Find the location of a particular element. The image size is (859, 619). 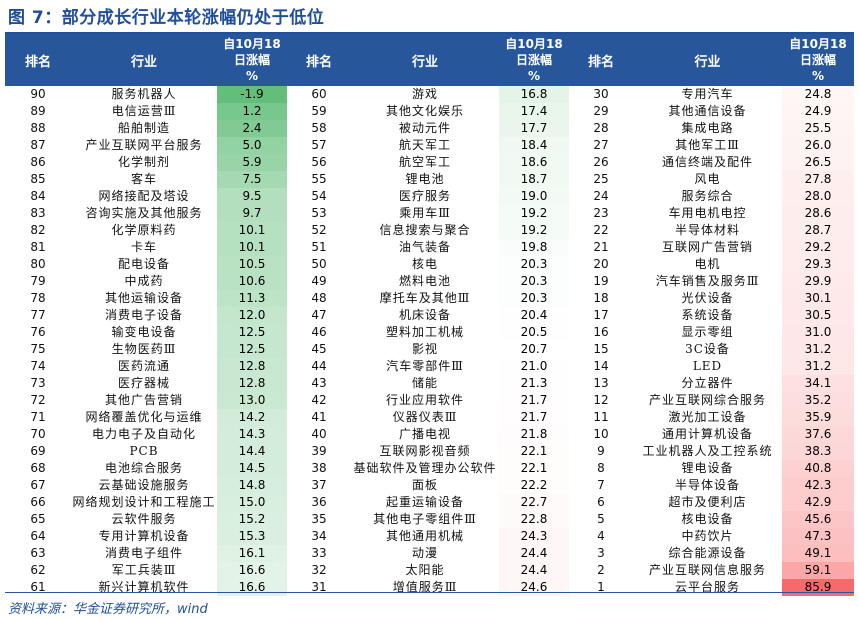

industry-cell: 起重运输设备 is located at coordinates (424, 502).